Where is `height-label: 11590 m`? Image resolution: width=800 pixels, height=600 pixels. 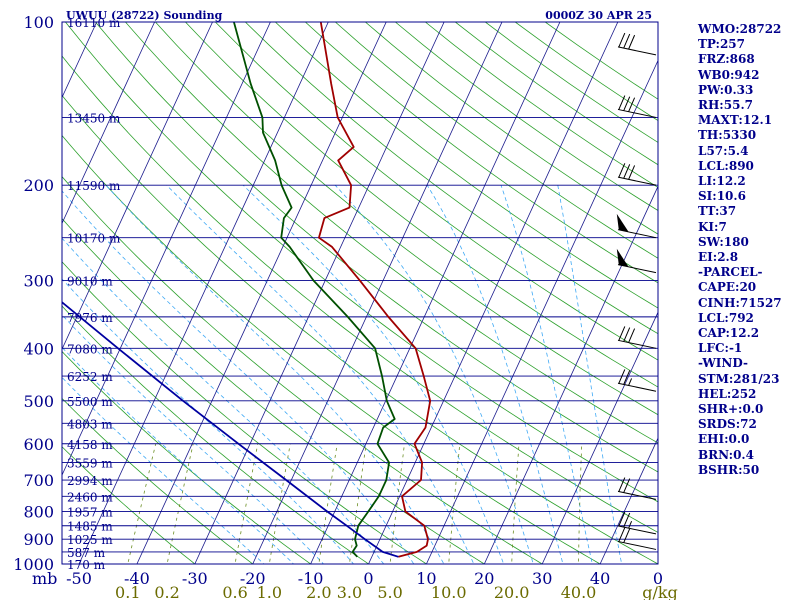
height-label: 11590 m is located at coordinates (94, 186).